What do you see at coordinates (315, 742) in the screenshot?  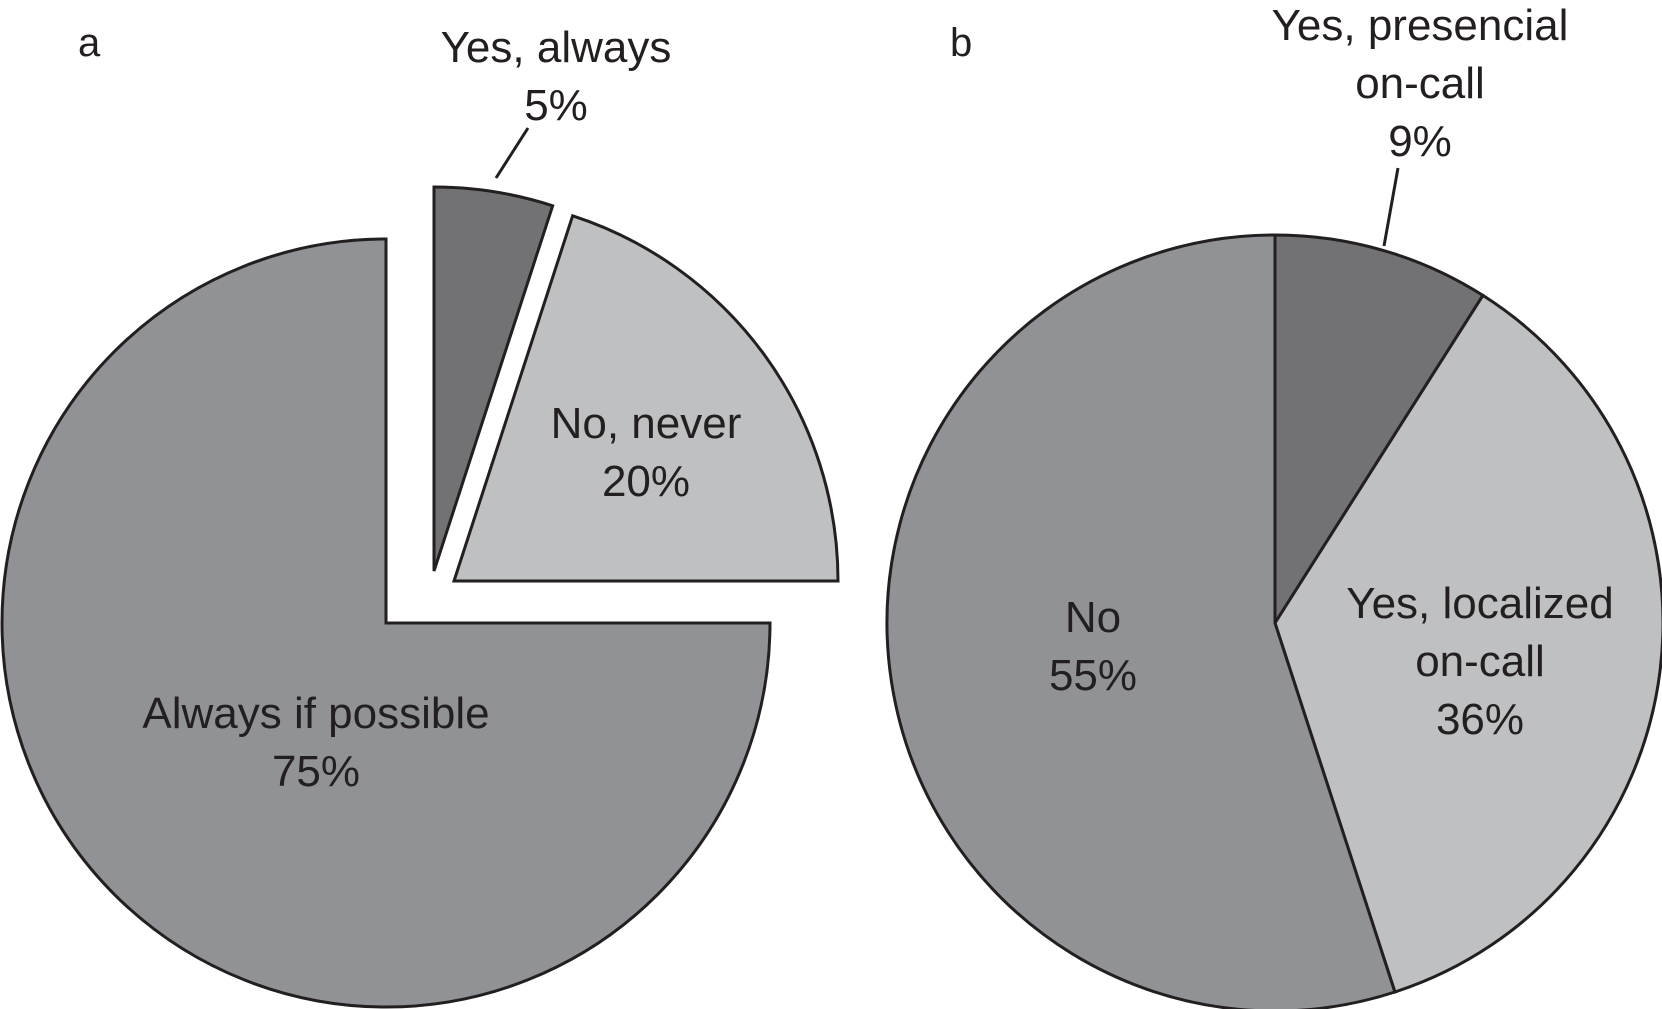 I see `slice-label: Always if possible 75%` at bounding box center [315, 742].